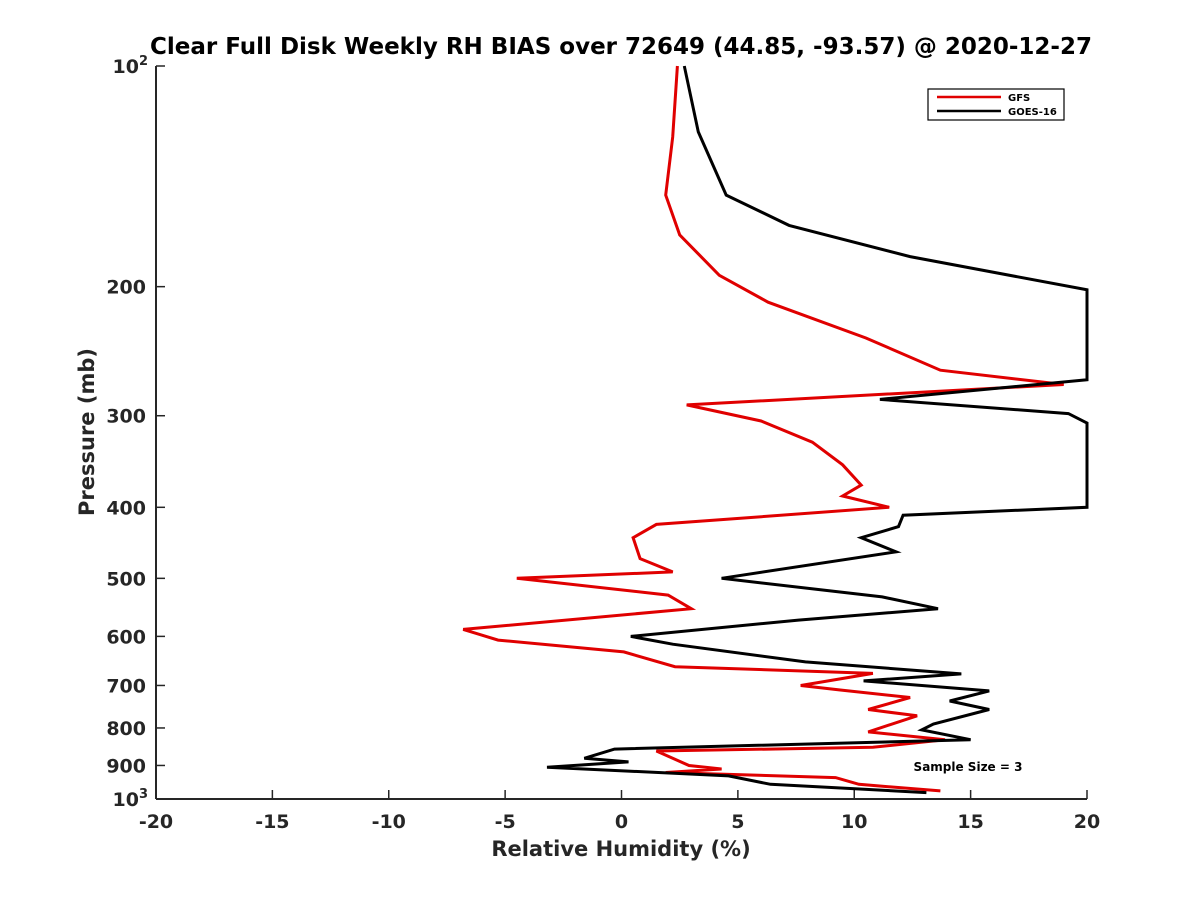 This screenshot has height=900, width=1200. What do you see at coordinates (1032, 112) in the screenshot?
I see `legend-label-goes-16: GOES-16` at bounding box center [1032, 112].